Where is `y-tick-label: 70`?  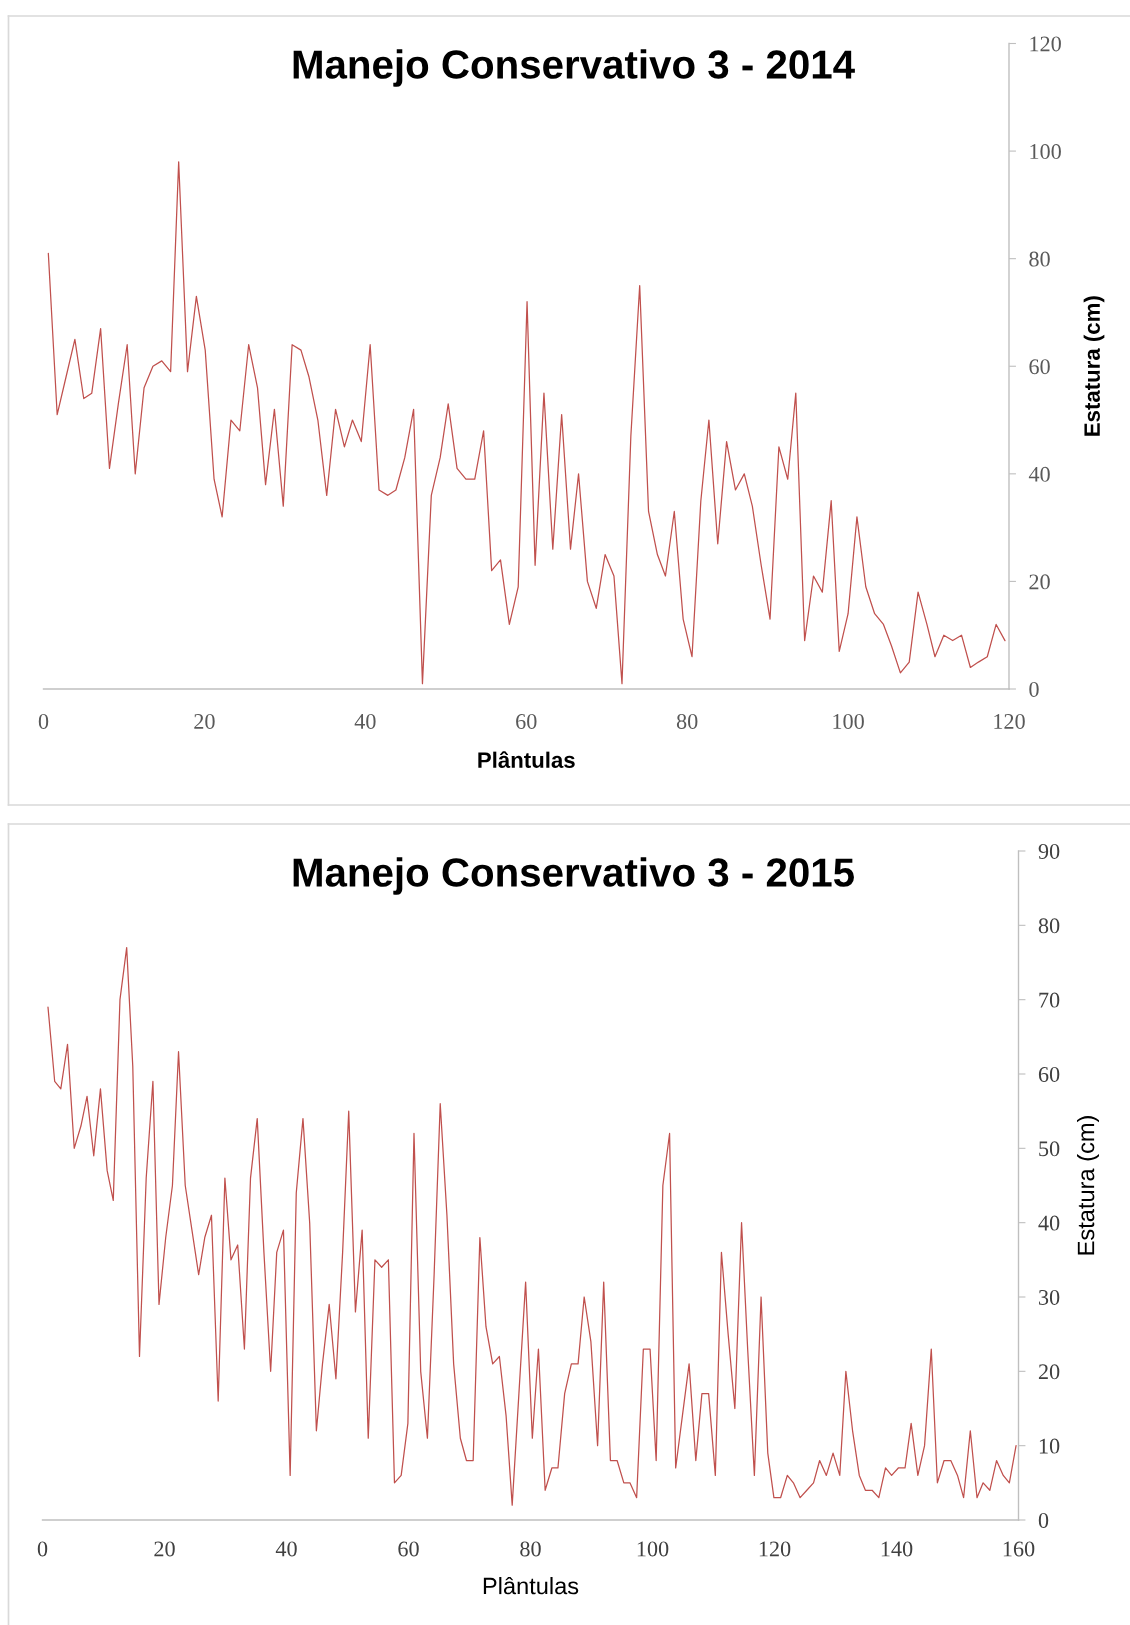
y-tick-label: 70 is located at coordinates (1049, 1000).